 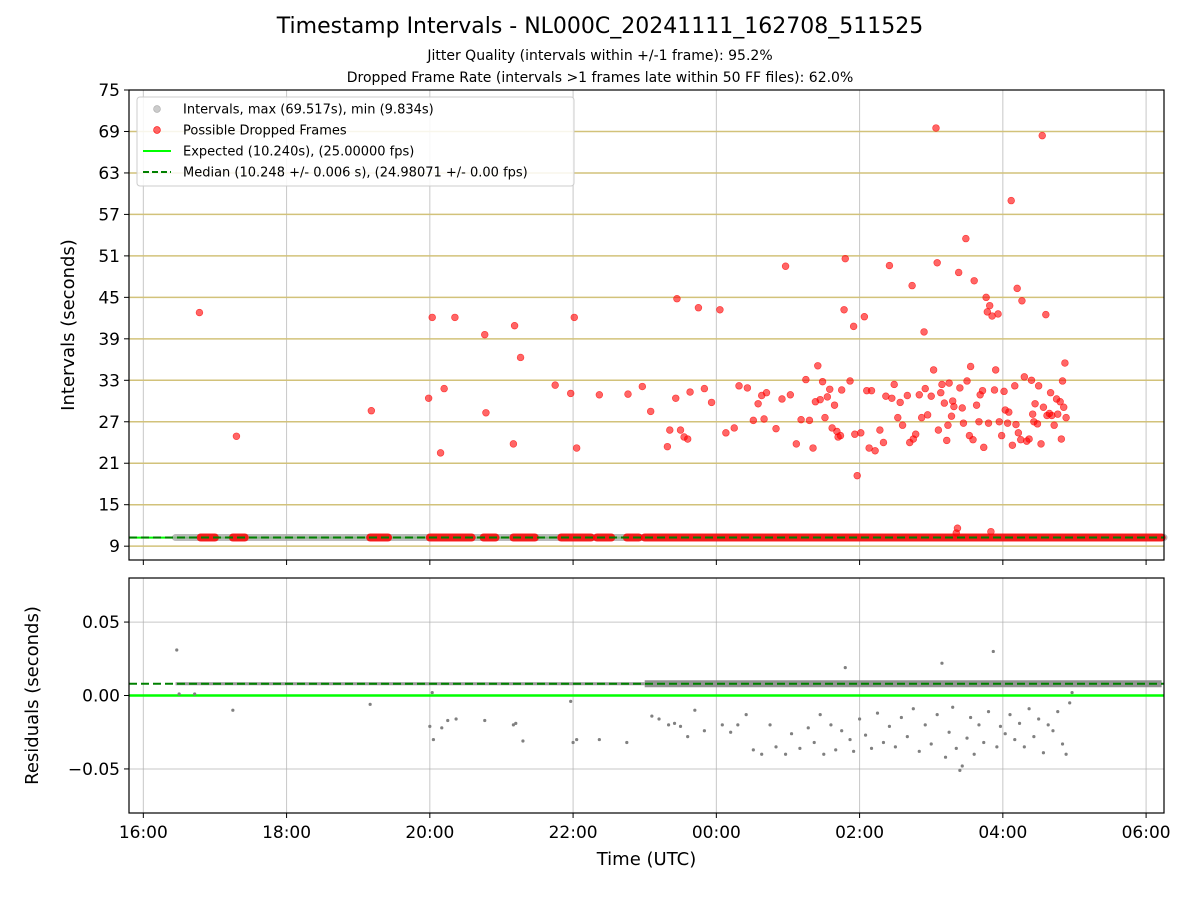 What do you see at coordinates (109, 340) in the screenshot?
I see `top-y-tick-label-5: 39` at bounding box center [109, 340].